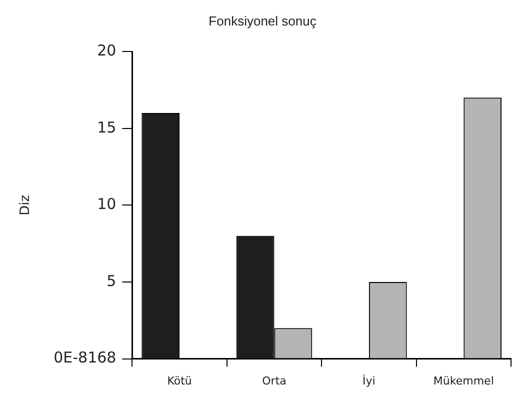  What do you see at coordinates (111, 281) in the screenshot?
I see `y-tick-label: 5` at bounding box center [111, 281].